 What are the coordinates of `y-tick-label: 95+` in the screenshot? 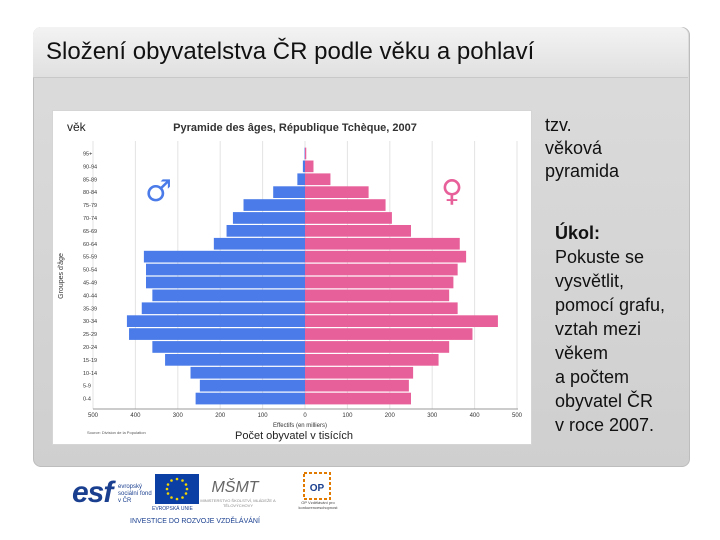 It's located at (87, 154).